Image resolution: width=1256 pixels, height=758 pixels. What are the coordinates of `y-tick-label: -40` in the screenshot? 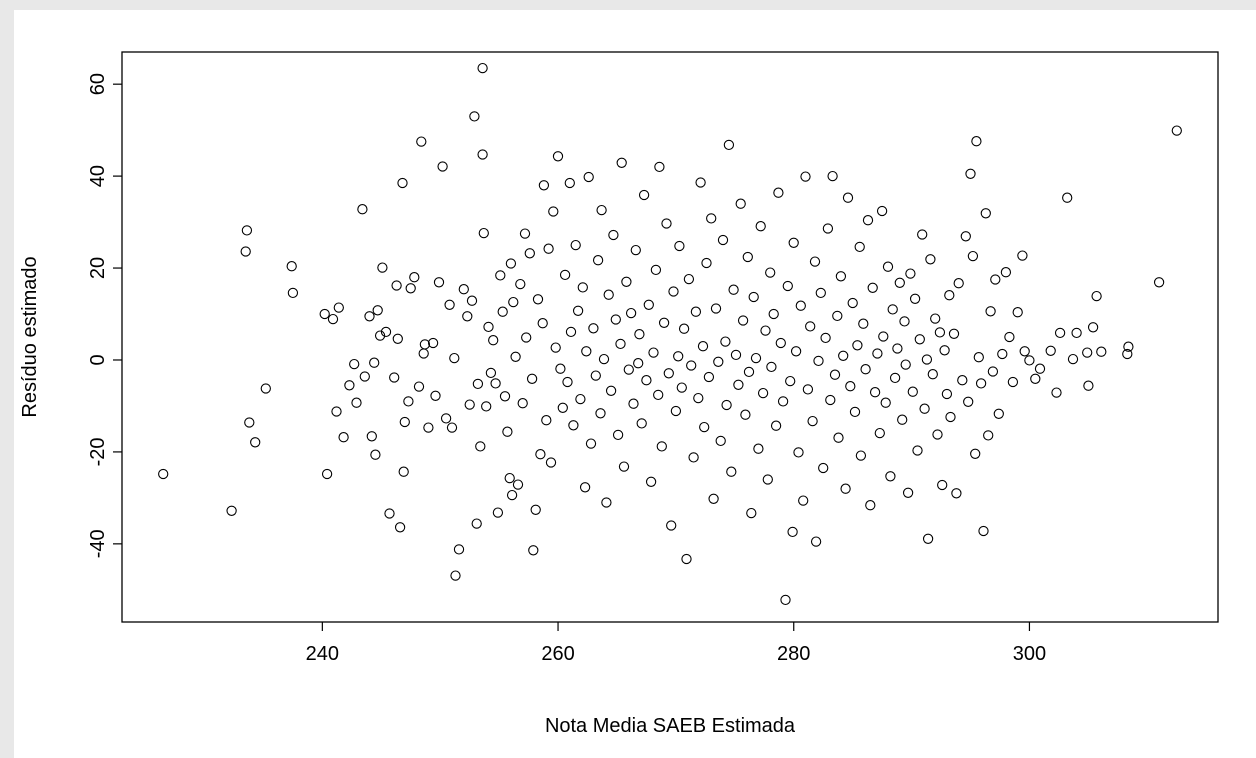 It's located at (98, 543).